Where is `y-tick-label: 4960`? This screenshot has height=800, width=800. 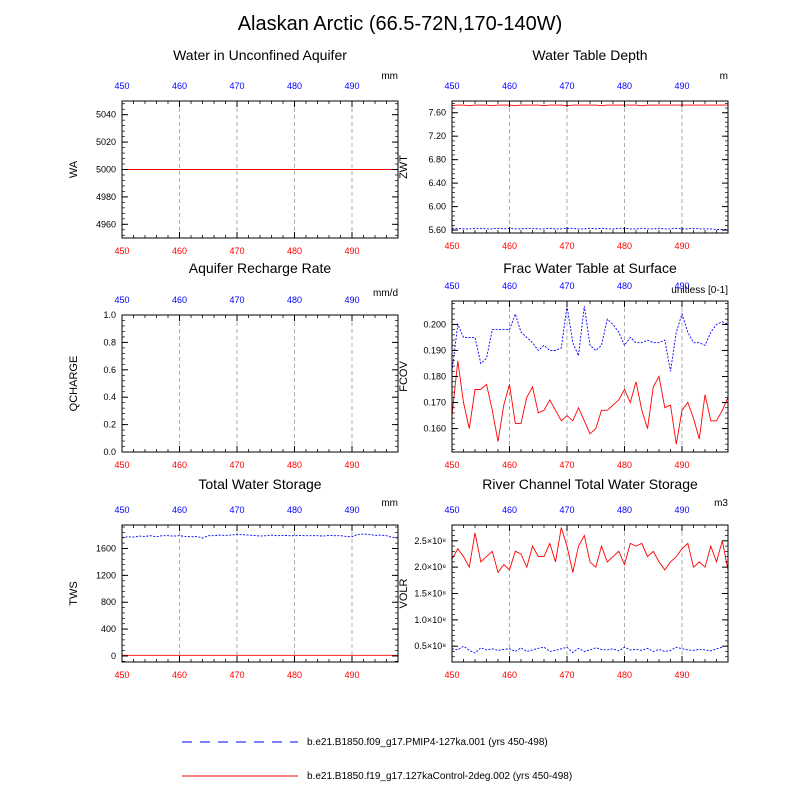
y-tick-label: 4960 is located at coordinates (106, 224).